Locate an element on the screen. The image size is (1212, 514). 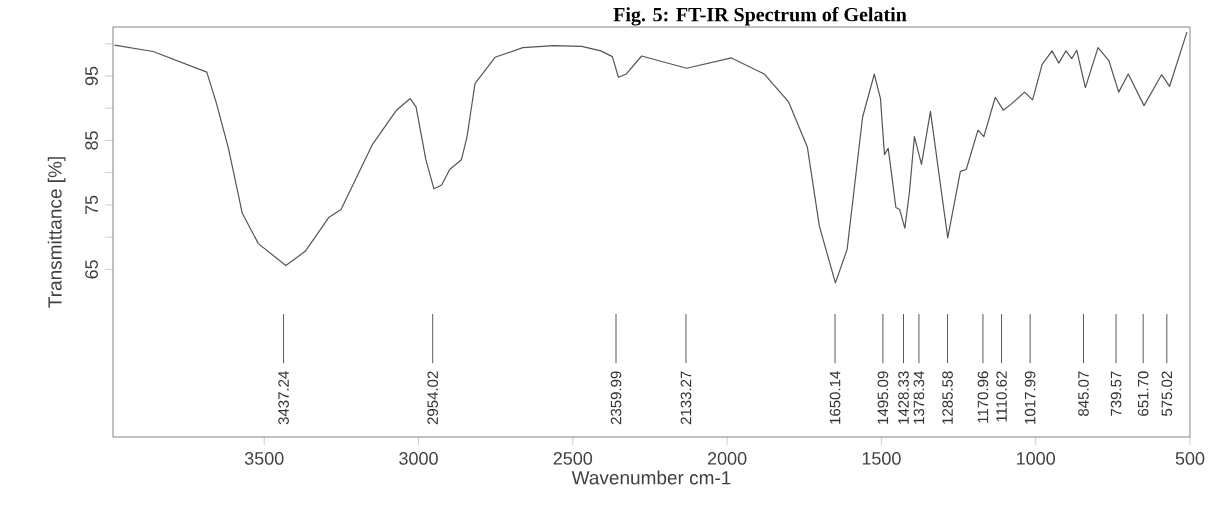
chart-title: Fig. 5: FT-IR Spectrum of Gelatin is located at coordinates (760, 16).